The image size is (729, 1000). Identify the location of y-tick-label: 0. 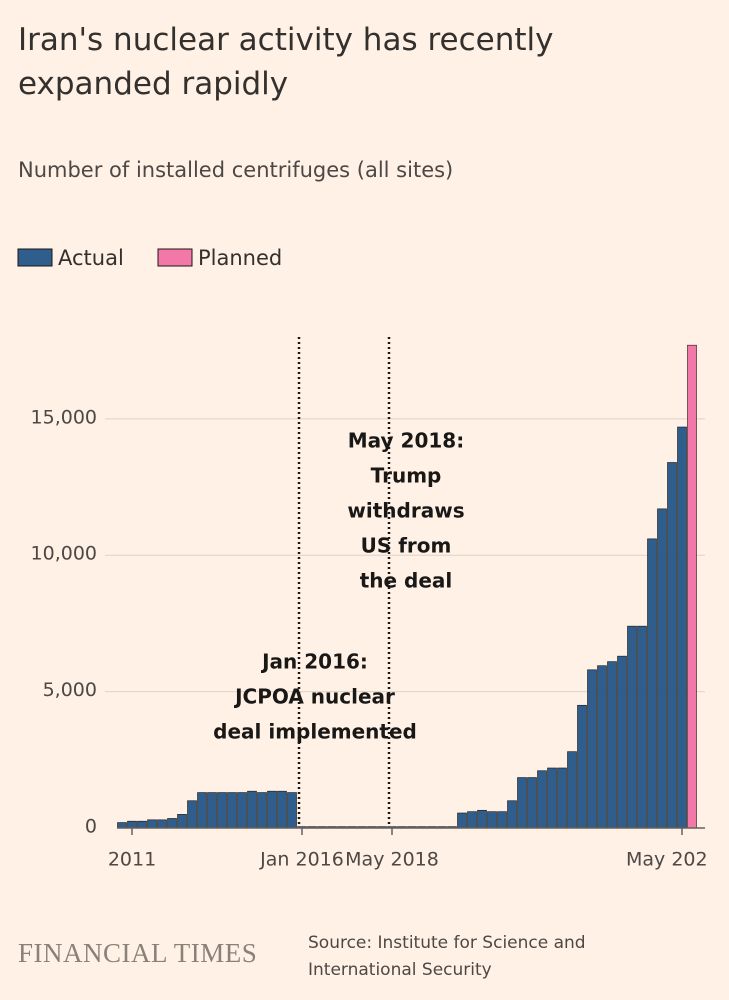
(91, 827).